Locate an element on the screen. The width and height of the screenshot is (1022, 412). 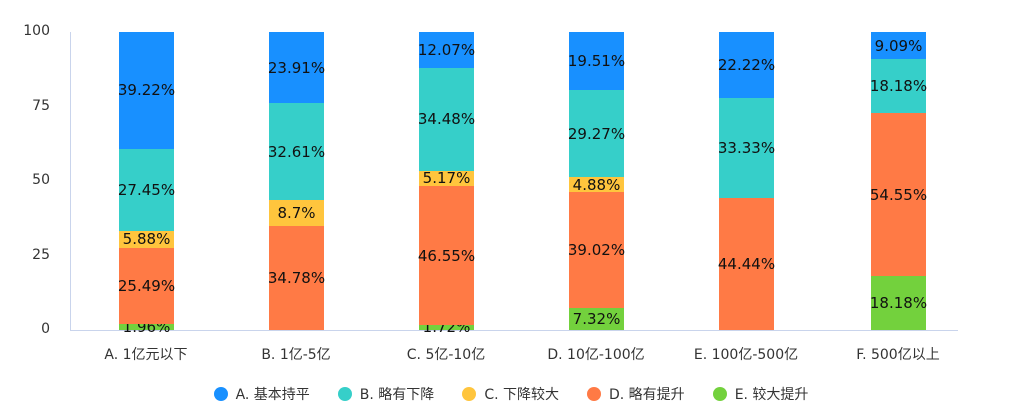
data-label: 23.91% is located at coordinates (296, 67).